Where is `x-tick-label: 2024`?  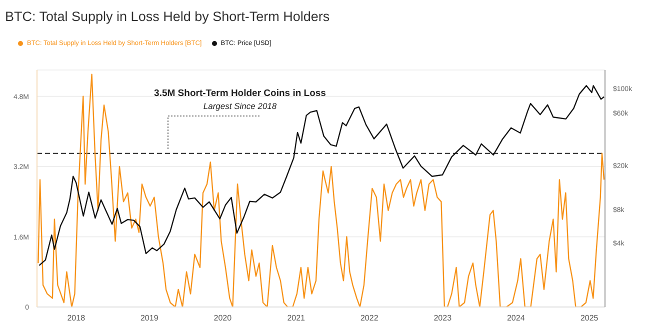
x-tick-label: 2024 is located at coordinates (516, 318).